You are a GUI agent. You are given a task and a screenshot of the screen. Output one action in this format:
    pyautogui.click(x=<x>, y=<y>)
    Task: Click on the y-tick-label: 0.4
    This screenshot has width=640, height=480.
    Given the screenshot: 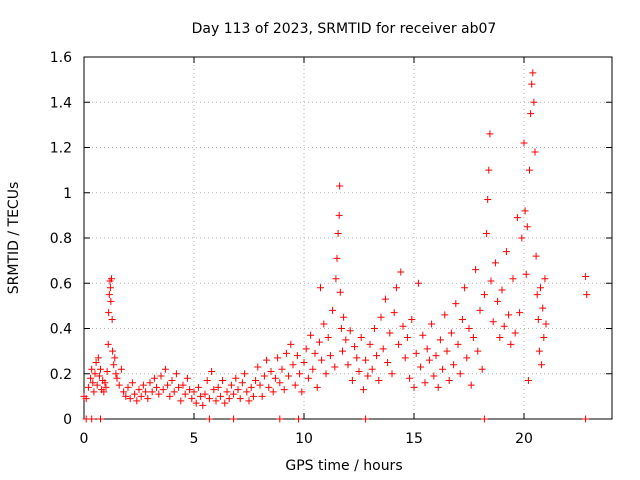 What is the action you would take?
    pyautogui.click(x=61, y=330)
    